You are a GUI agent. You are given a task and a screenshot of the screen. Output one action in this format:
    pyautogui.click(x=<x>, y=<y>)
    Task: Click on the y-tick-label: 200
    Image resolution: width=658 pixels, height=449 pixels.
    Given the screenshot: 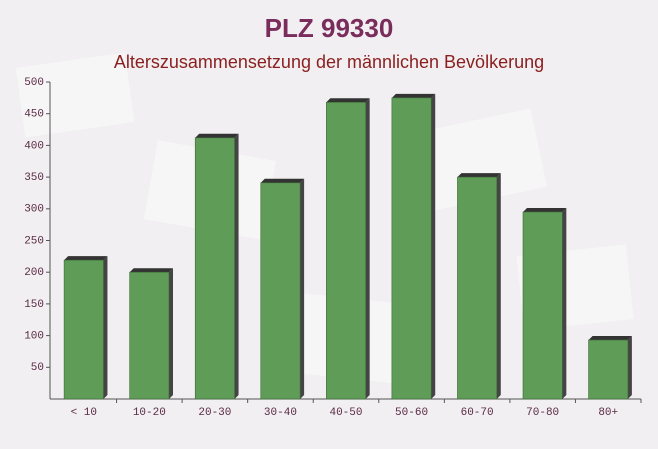 What is the action you would take?
    pyautogui.click(x=34, y=273)
    